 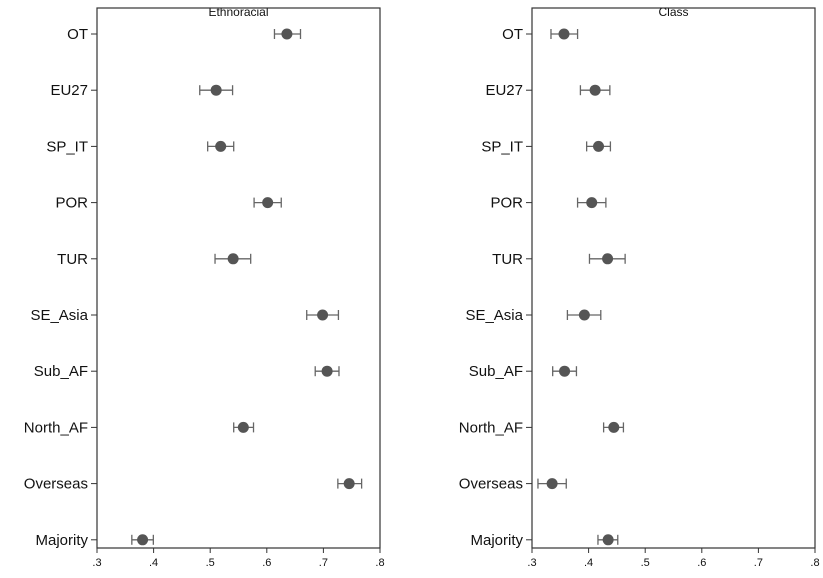 What do you see at coordinates (238, 12) in the screenshot?
I see `panel-title: Ethnoracial` at bounding box center [238, 12].